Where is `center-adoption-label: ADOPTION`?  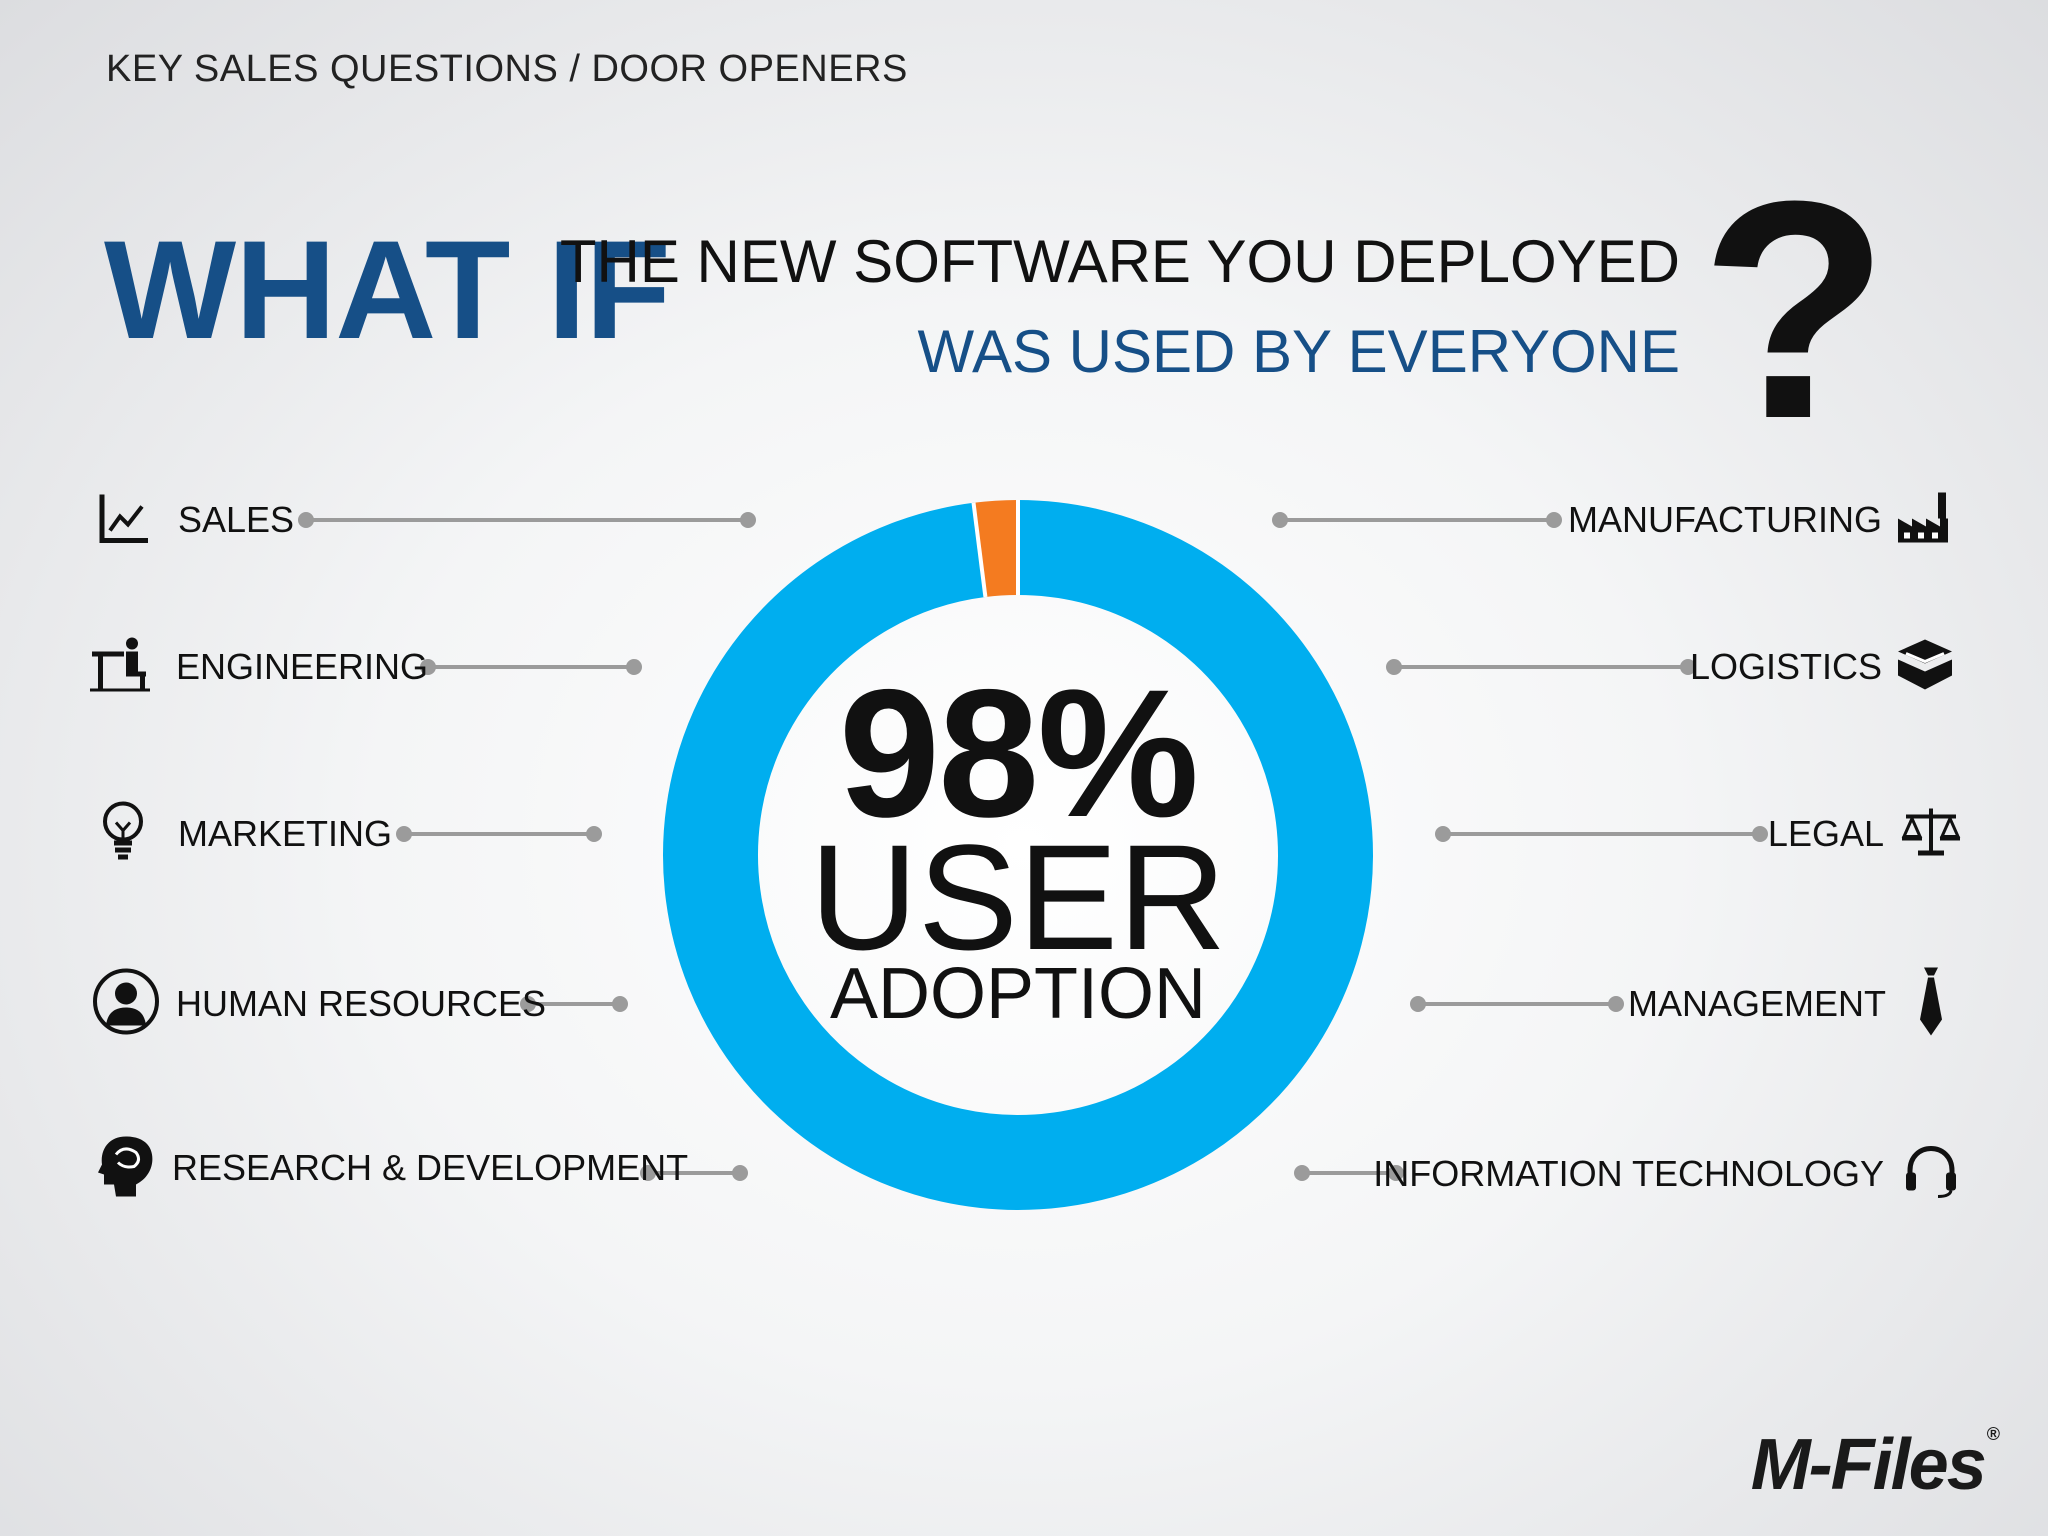 center-adoption-label: ADOPTION is located at coordinates (1018, 994).